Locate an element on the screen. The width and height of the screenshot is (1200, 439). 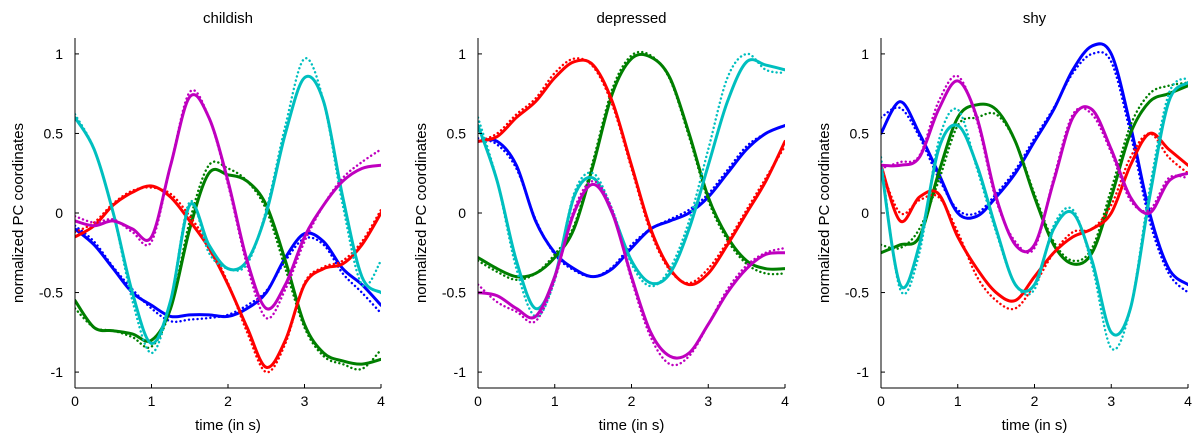
series-line-blue-solid is located at coordinates (228, 273).